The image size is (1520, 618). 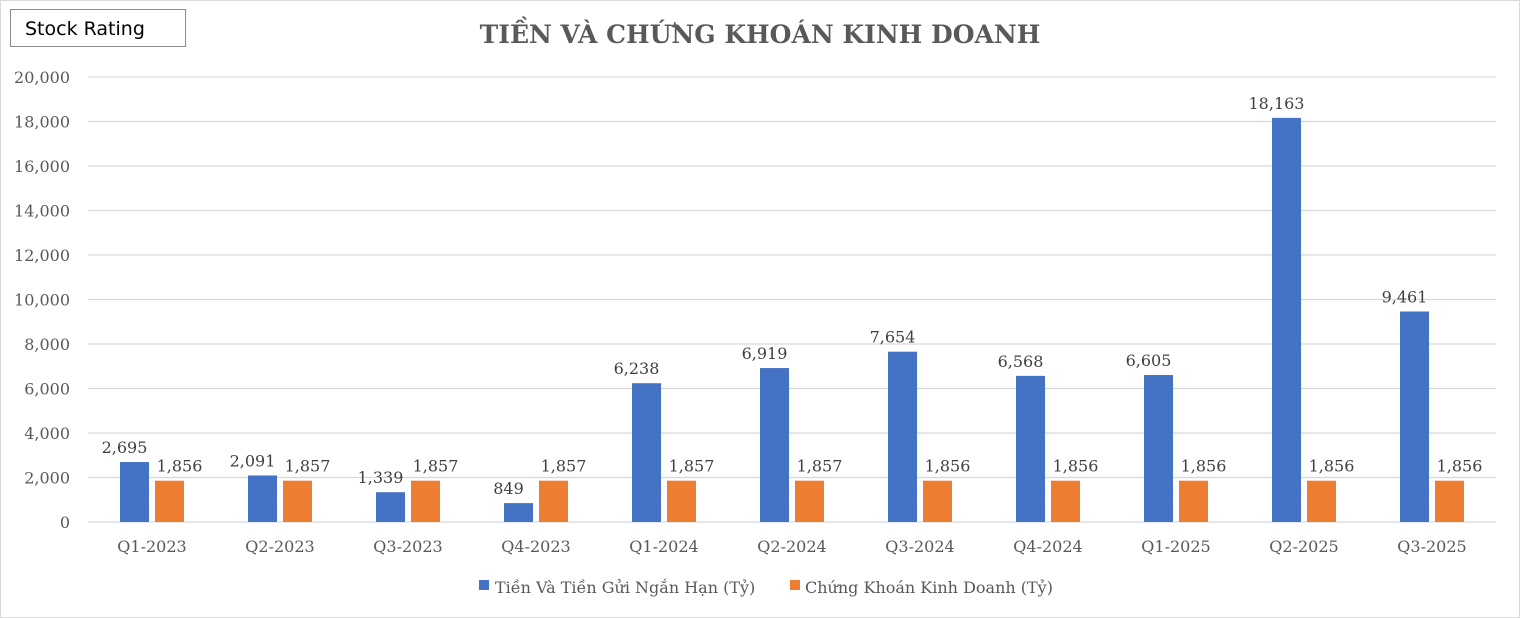 I want to click on y-tick-label: 10,000, so click(x=42, y=300).